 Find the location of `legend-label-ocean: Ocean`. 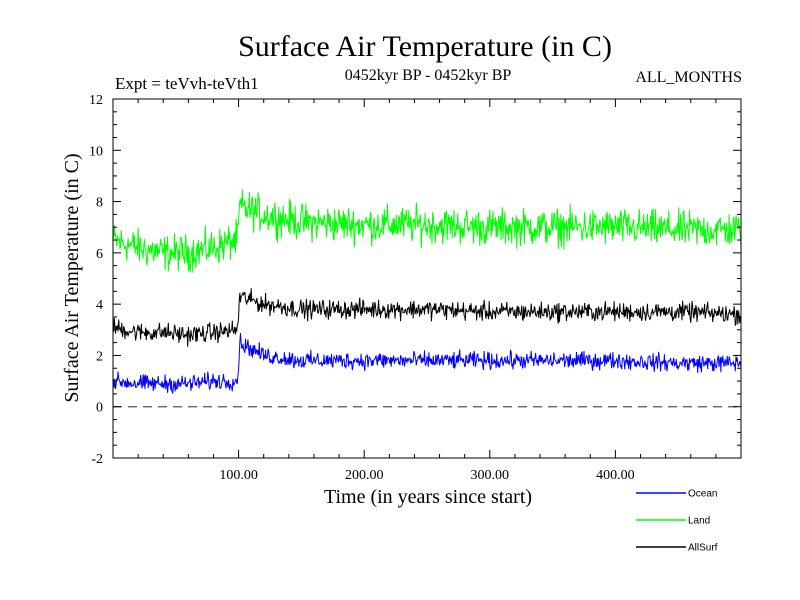

legend-label-ocean: Ocean is located at coordinates (702, 494).